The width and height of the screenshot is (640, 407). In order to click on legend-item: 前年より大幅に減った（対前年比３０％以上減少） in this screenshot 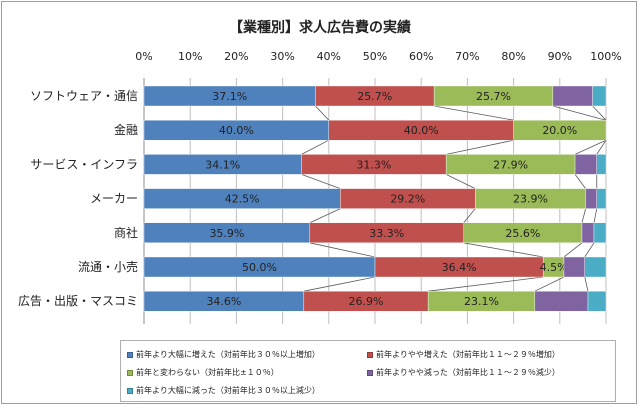, I will do `click(223, 390)`.